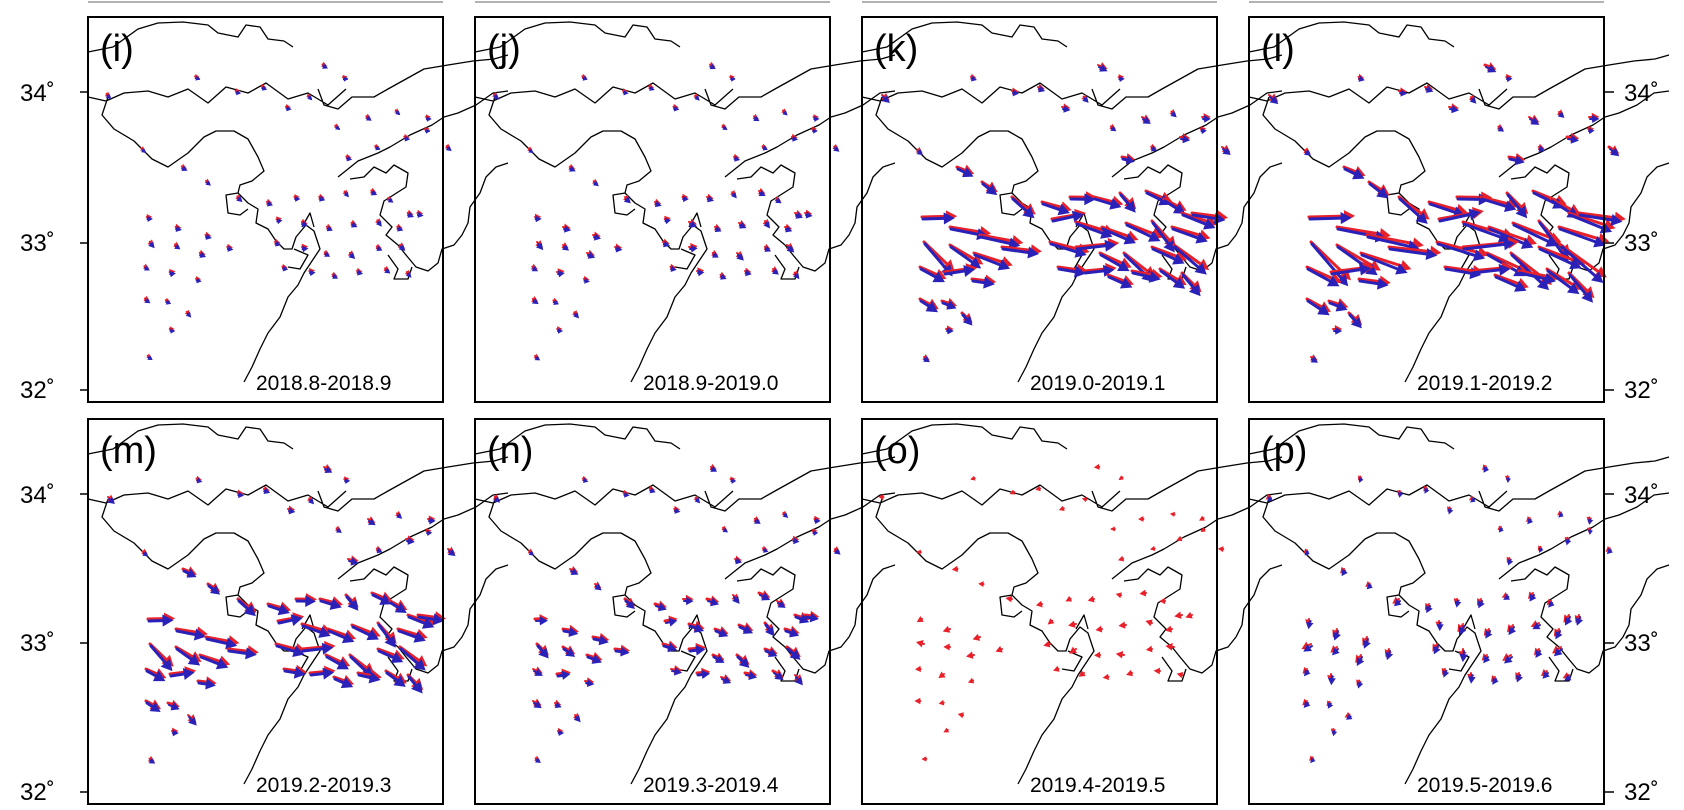 The height and width of the screenshot is (810, 1684). Describe the element at coordinates (685, 202) in the screenshot. I see `coastline` at that location.